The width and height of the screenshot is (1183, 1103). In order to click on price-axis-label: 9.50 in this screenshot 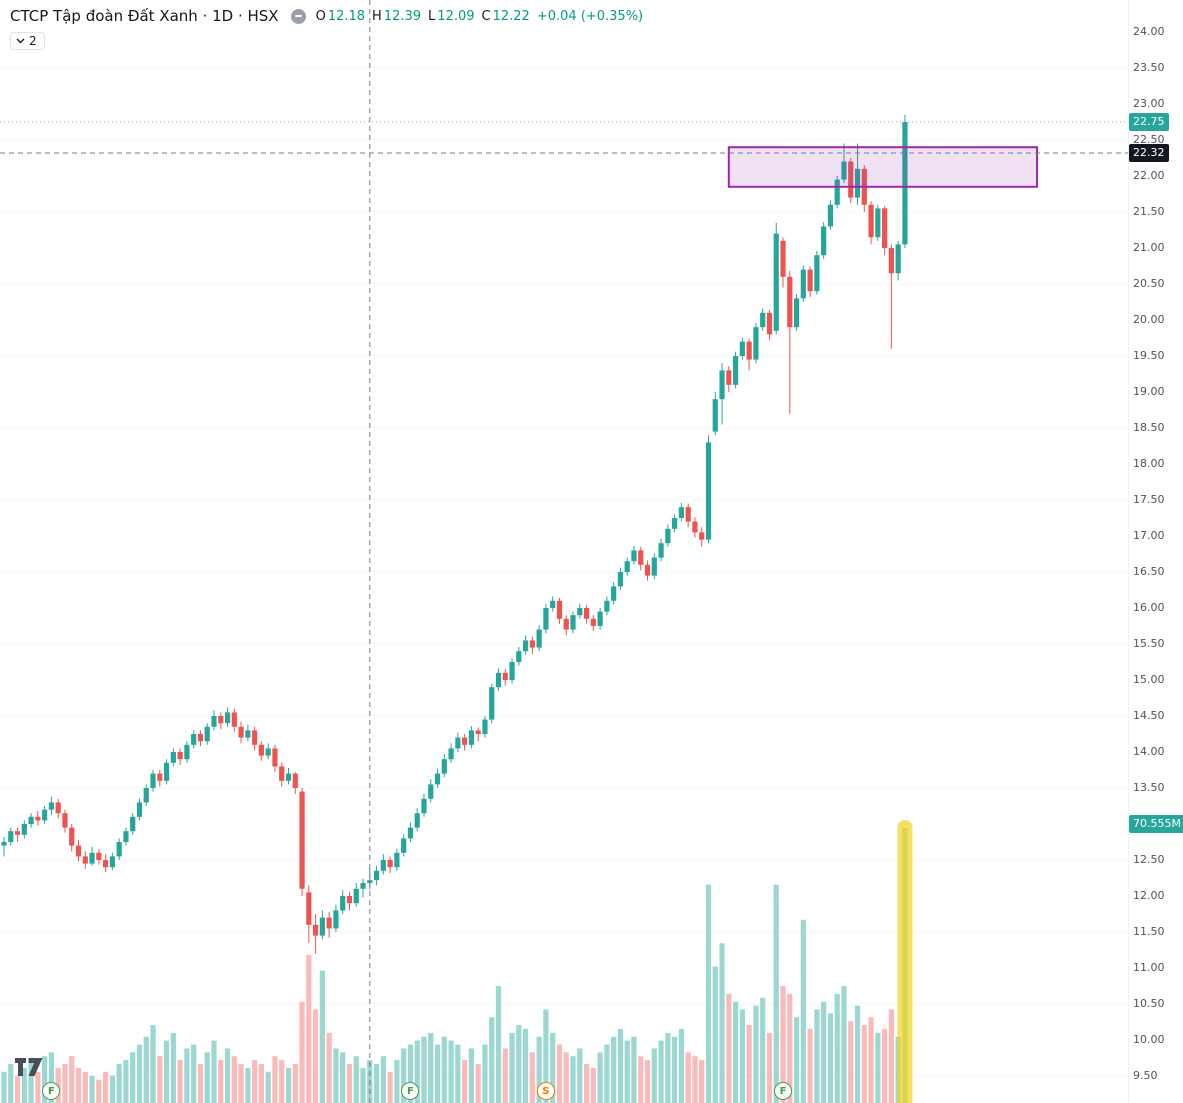, I will do `click(1145, 1075)`.